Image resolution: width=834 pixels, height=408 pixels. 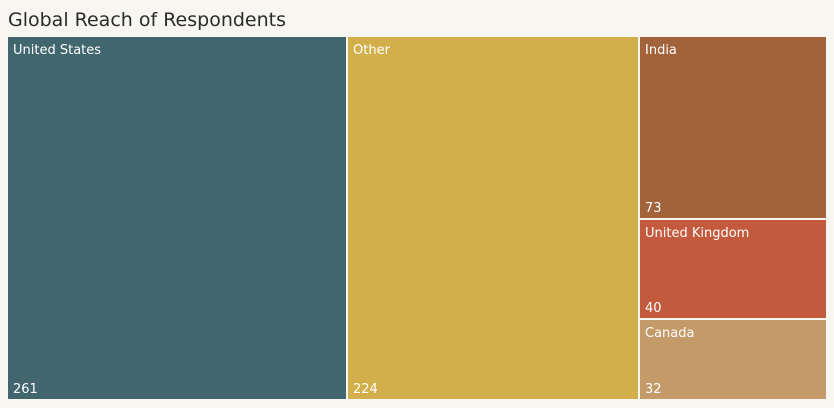 I want to click on tile-label: United Kingdom, so click(x=697, y=233).